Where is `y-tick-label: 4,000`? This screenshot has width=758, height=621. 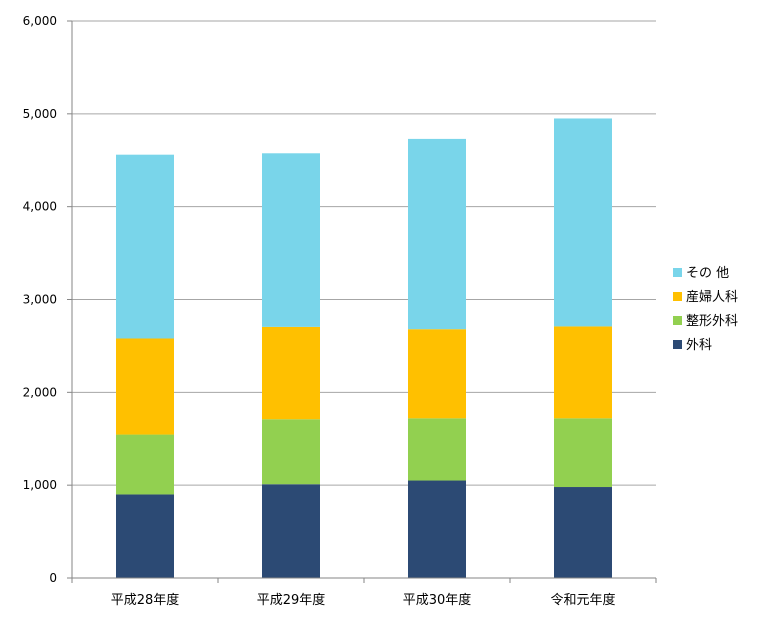
y-tick-label: 4,000 is located at coordinates (40, 207).